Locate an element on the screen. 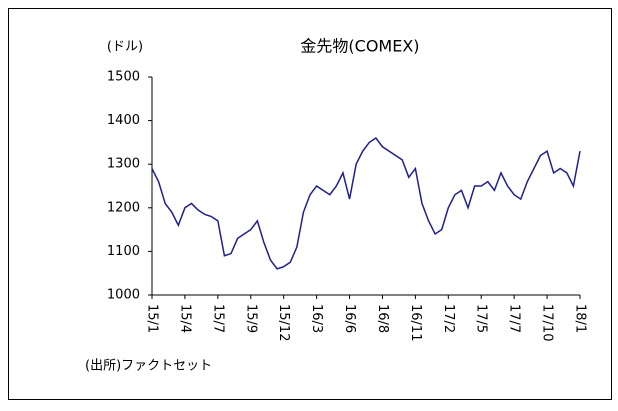 This screenshot has width=618, height=411. chart-title: 金先物(COMEX) is located at coordinates (359, 46).